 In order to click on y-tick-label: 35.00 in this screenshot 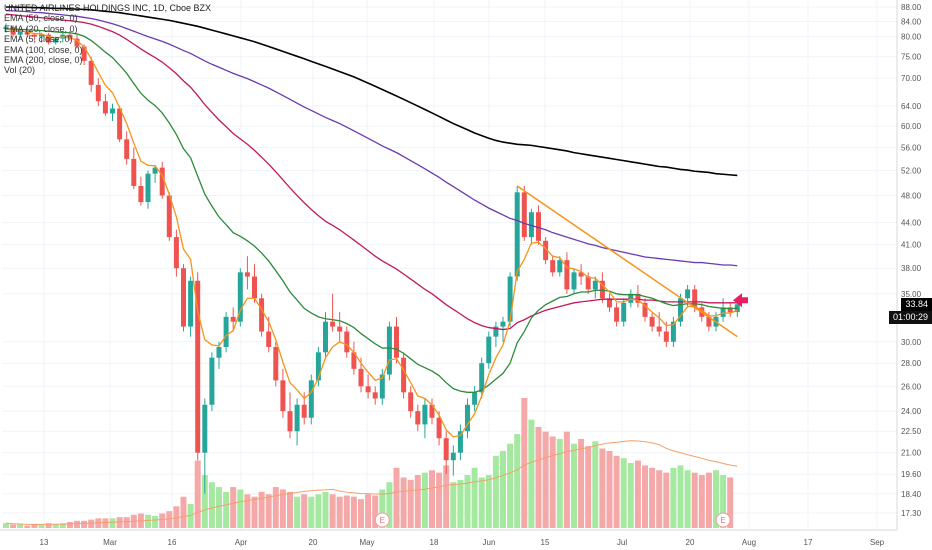, I will do `click(911, 294)`.